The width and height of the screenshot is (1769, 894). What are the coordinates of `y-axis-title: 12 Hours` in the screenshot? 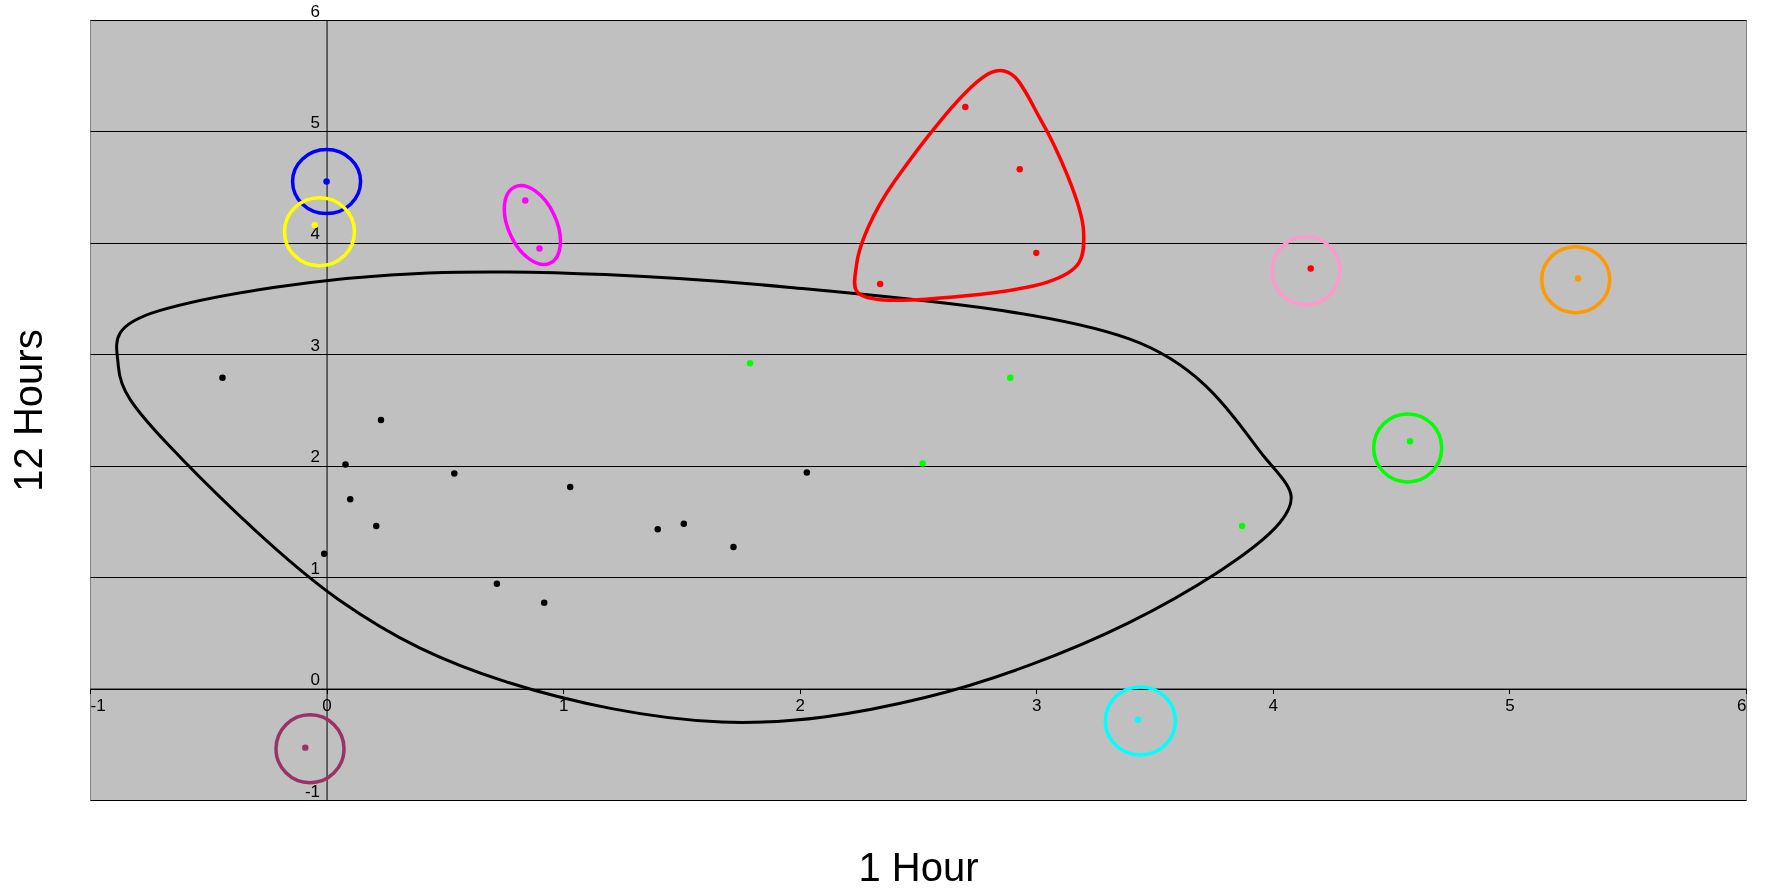 It's located at (28, 410).